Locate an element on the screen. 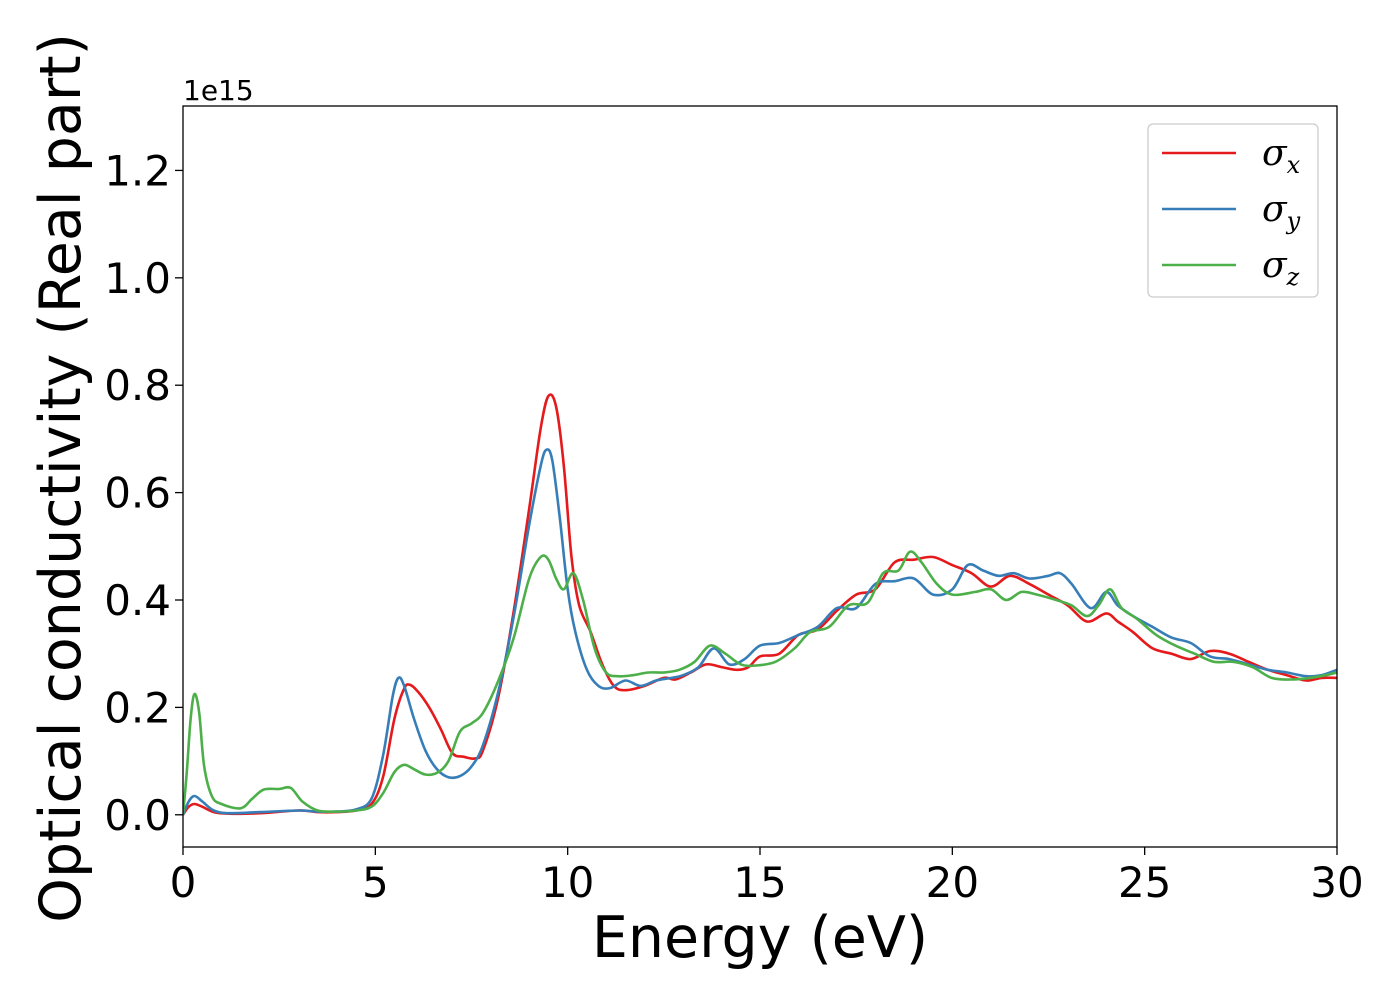 The width and height of the screenshot is (1400, 1000). x-tick-label: 20 is located at coordinates (952, 882).